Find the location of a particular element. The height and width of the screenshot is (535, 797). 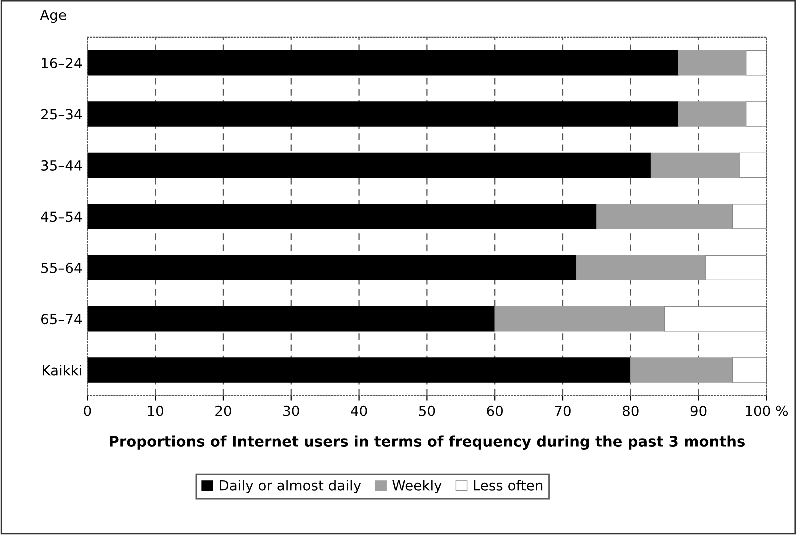

x-tick-label: 20 is located at coordinates (224, 411).